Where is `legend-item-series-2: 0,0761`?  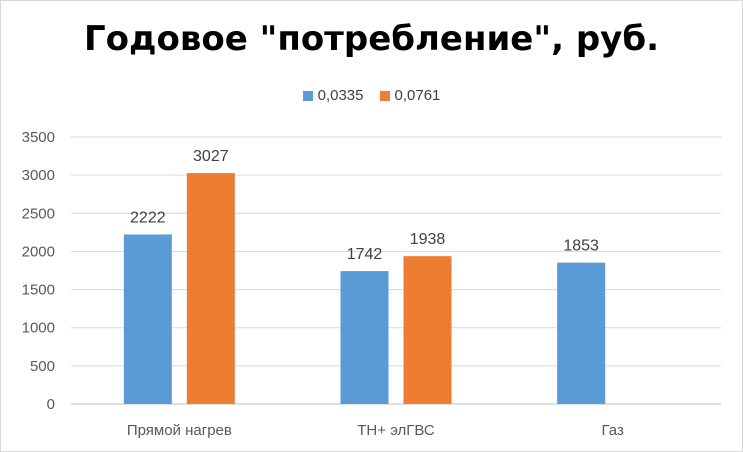 legend-item-series-2: 0,0761 is located at coordinates (410, 95).